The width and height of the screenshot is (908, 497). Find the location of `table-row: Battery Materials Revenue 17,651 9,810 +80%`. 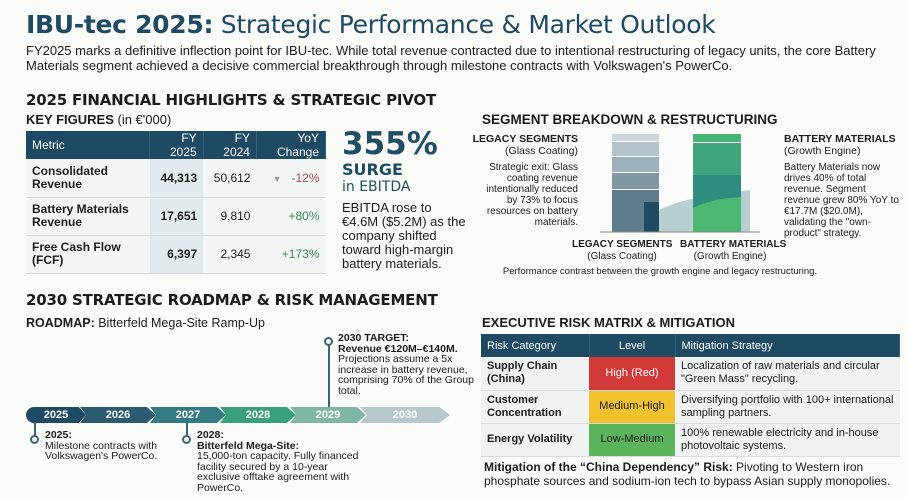

table-row: Battery Materials Revenue 17,651 9,810 +80% is located at coordinates (176, 216).